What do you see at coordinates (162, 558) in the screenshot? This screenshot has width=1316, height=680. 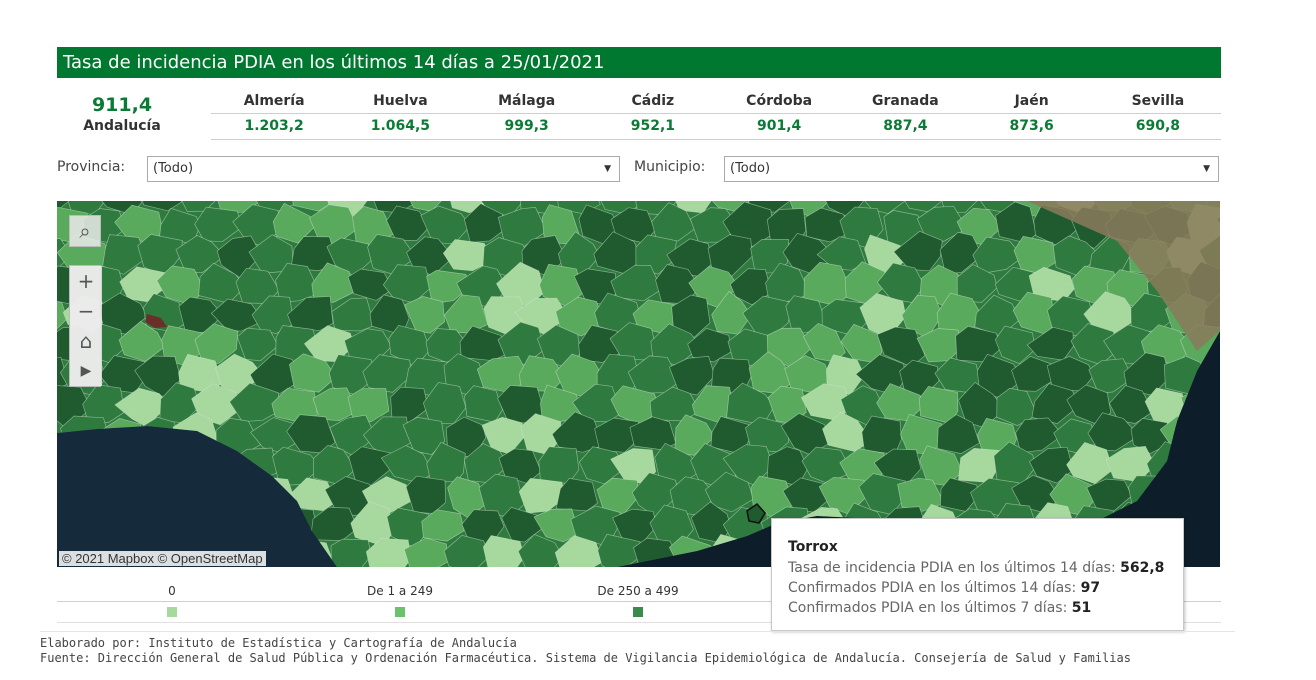 I see `map-attribution: © 2021 Mapbox © OpenStreetMap` at bounding box center [162, 558].